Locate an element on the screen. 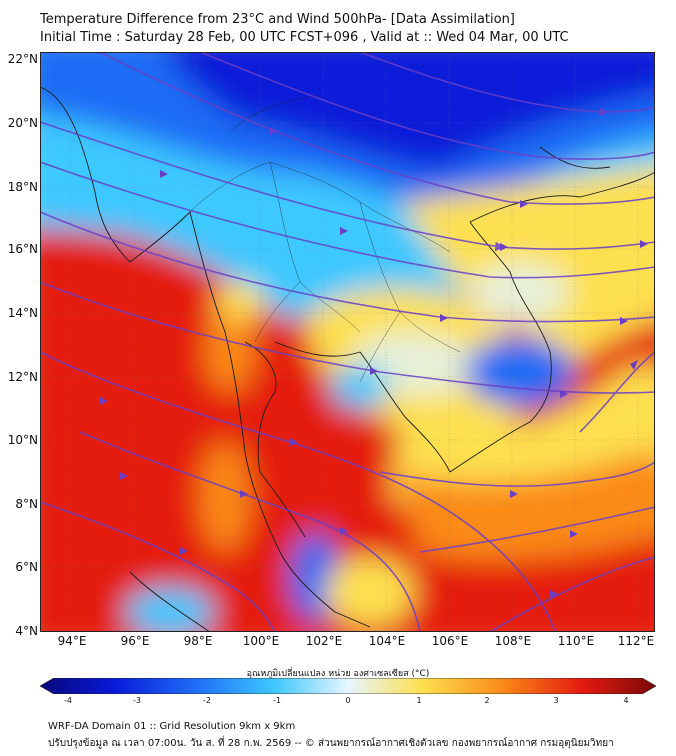  colorbar-tick: 1 is located at coordinates (419, 700).